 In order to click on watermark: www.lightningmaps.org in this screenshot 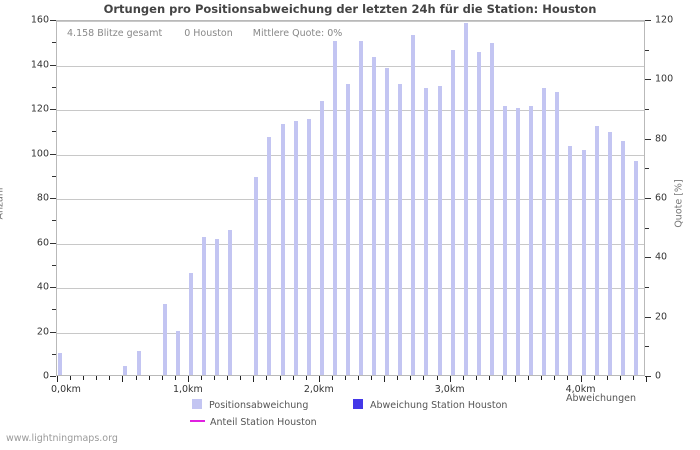, I will do `click(62, 438)`.